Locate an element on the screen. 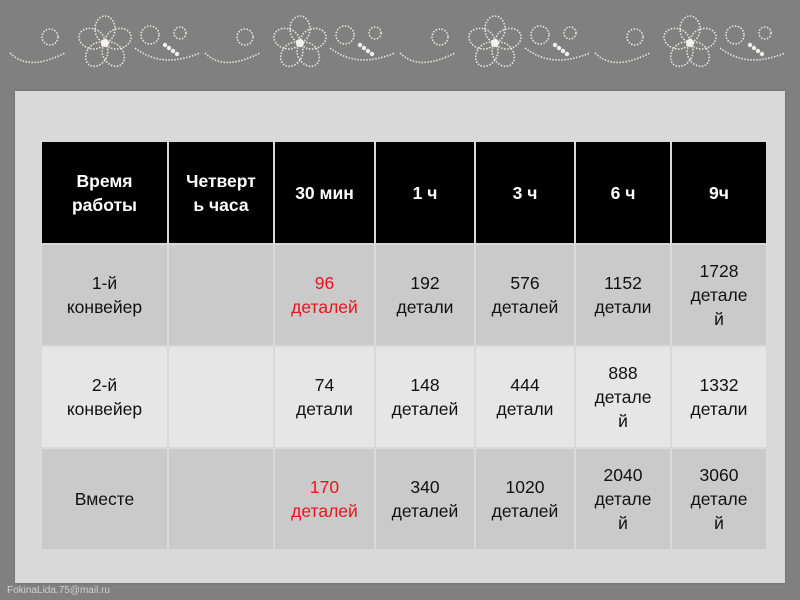 The height and width of the screenshot is (600, 800). pearl-floral-ornament is located at coordinates (397, 41).